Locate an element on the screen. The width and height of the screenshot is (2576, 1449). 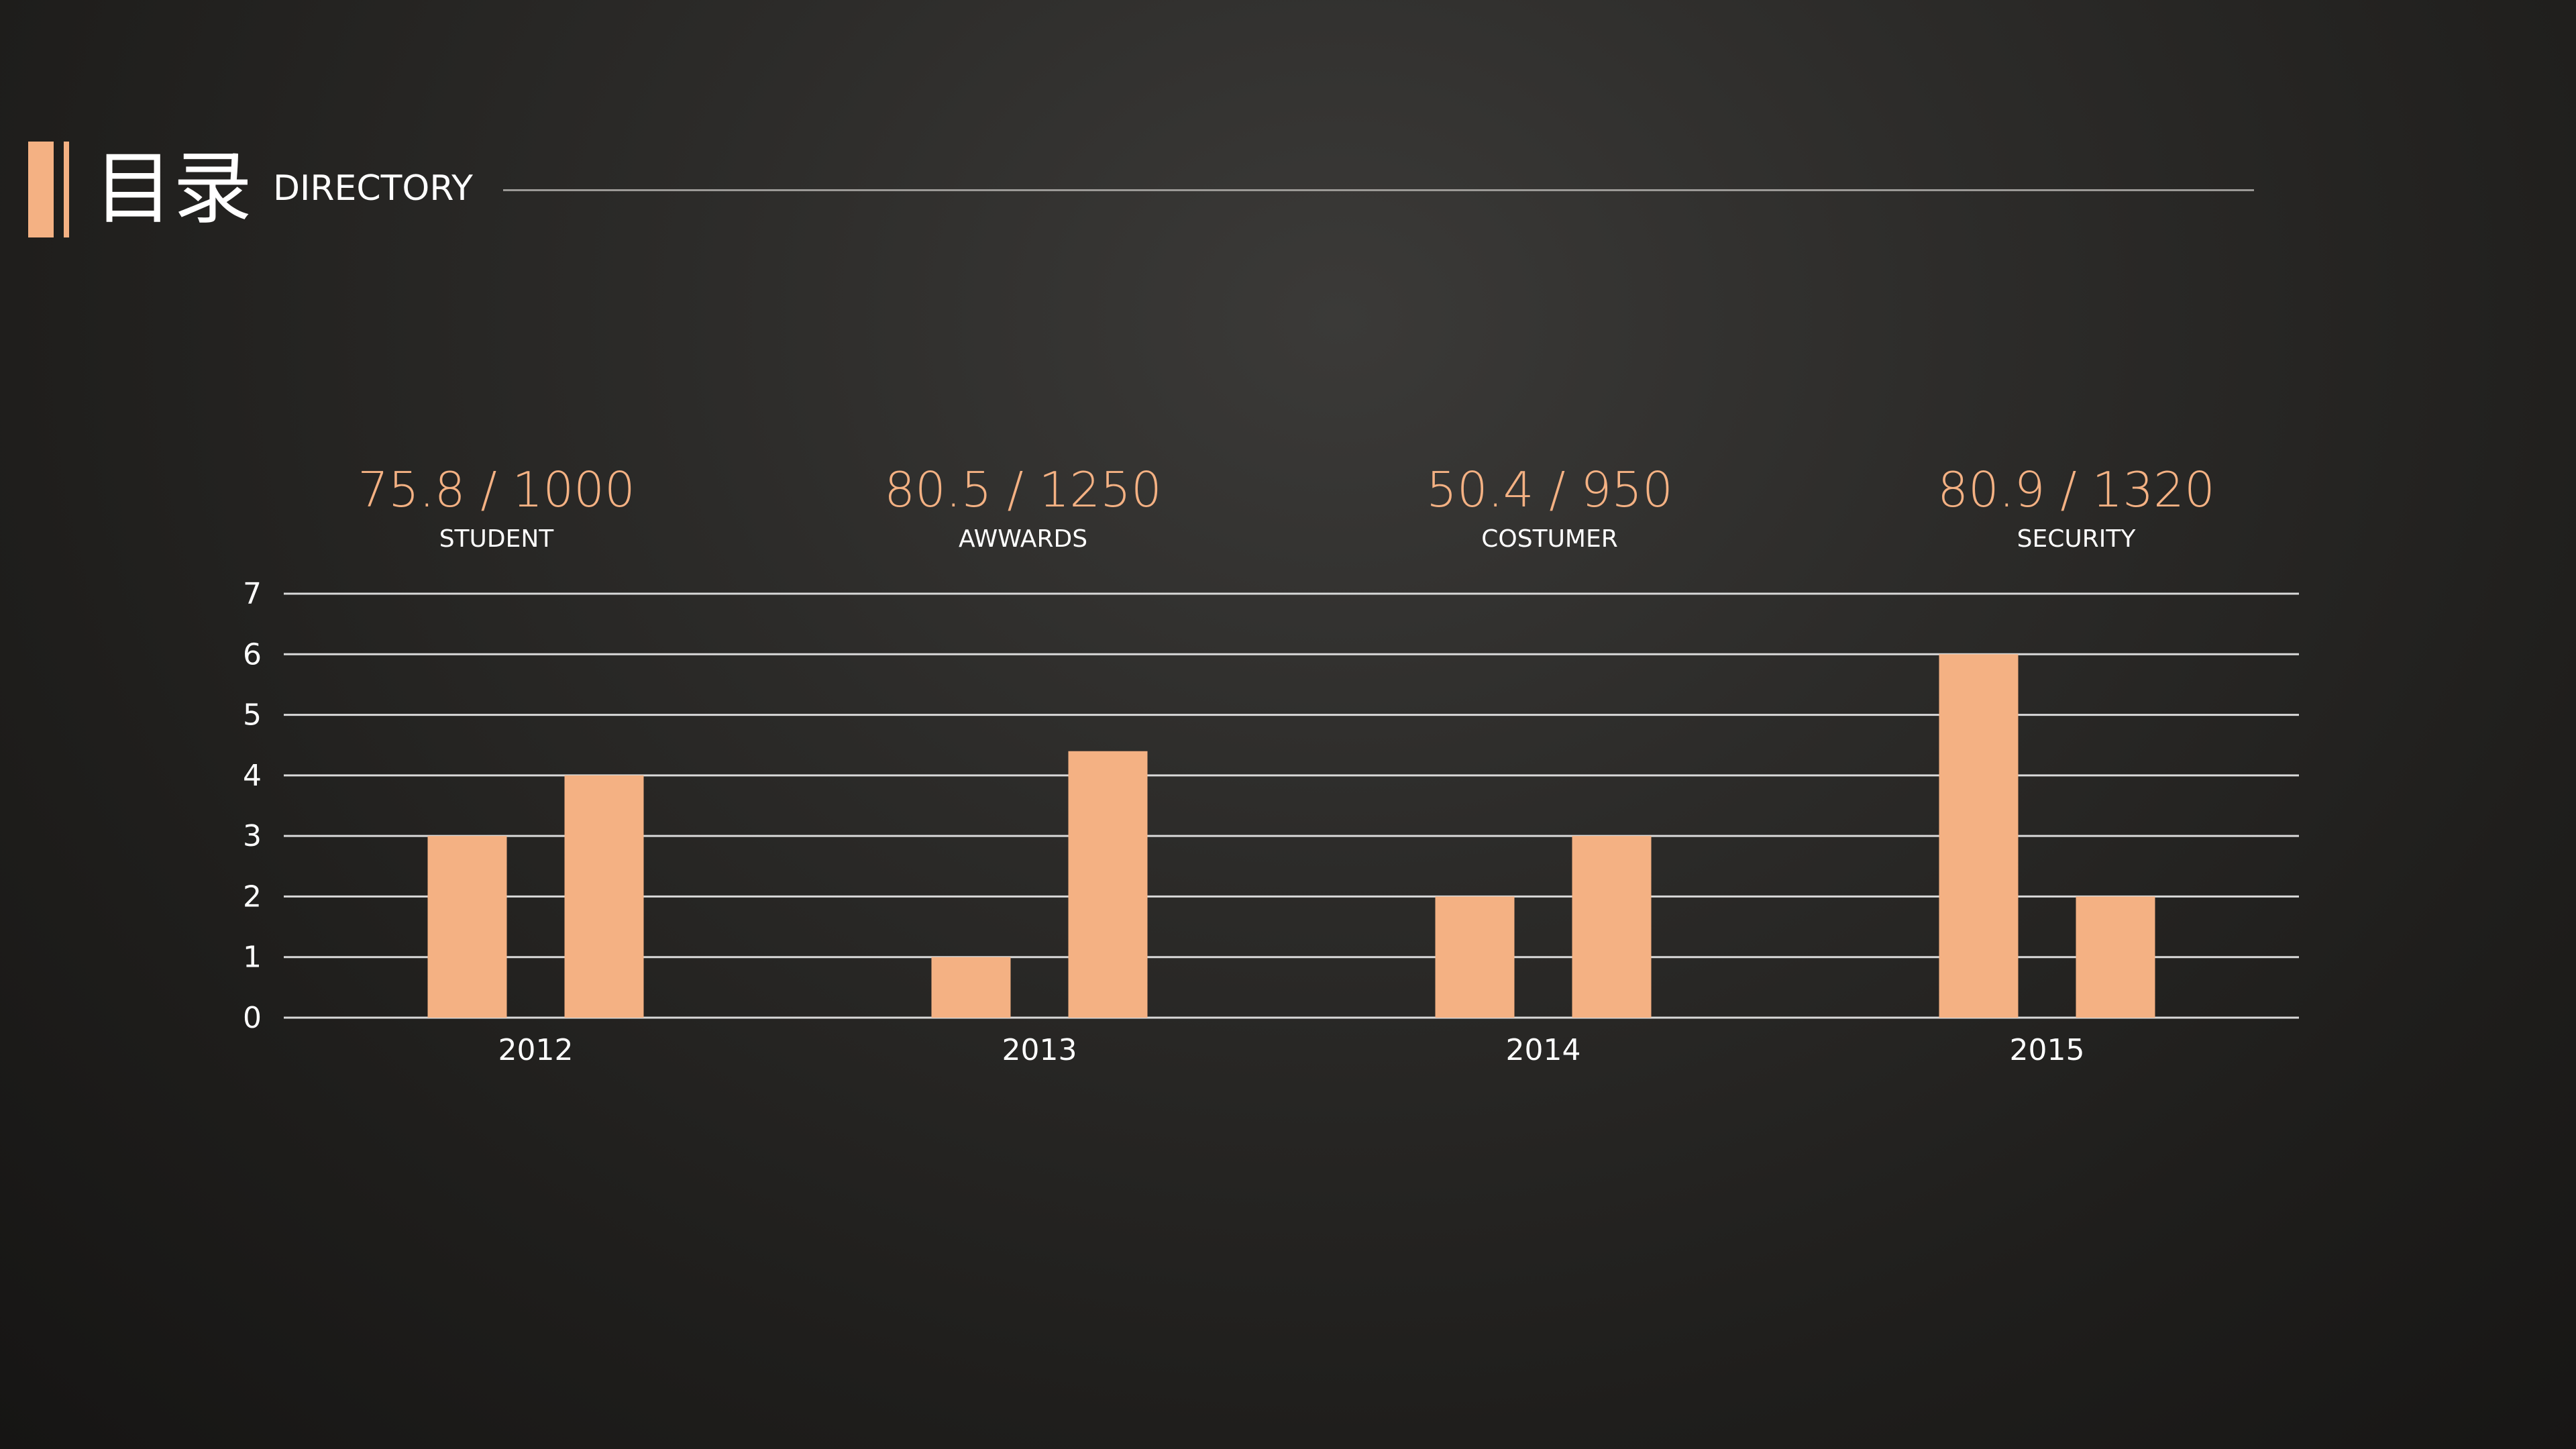
kpi-costumer: 50.4 / 950 COSTUMER is located at coordinates (1549, 505).